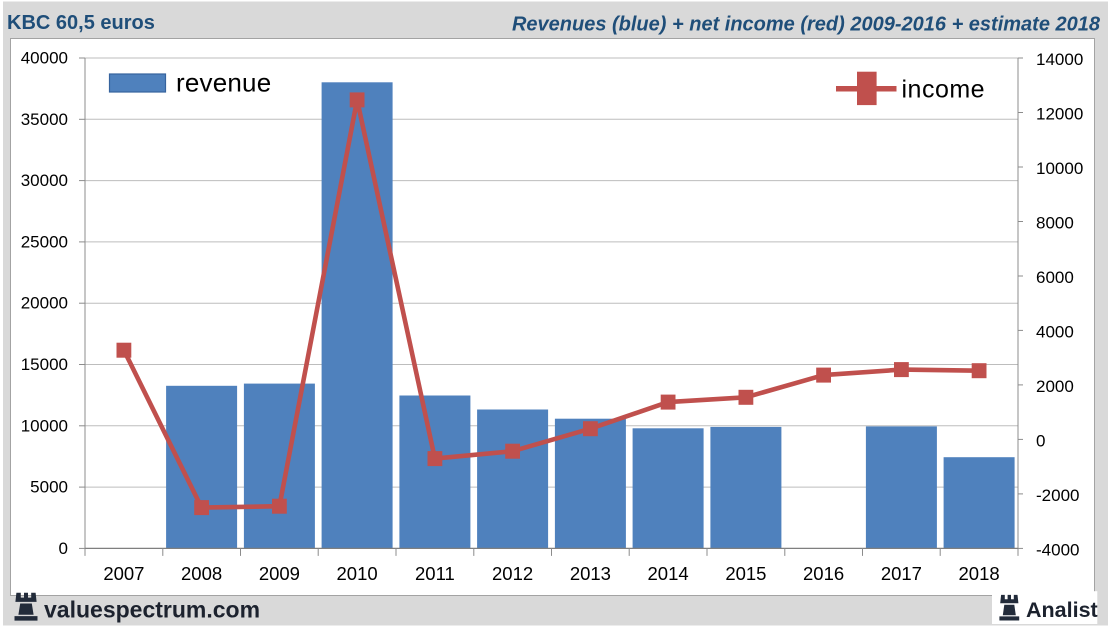 The image size is (1111, 627). What do you see at coordinates (44, 303) in the screenshot?
I see `svg-text: 20000` at bounding box center [44, 303].